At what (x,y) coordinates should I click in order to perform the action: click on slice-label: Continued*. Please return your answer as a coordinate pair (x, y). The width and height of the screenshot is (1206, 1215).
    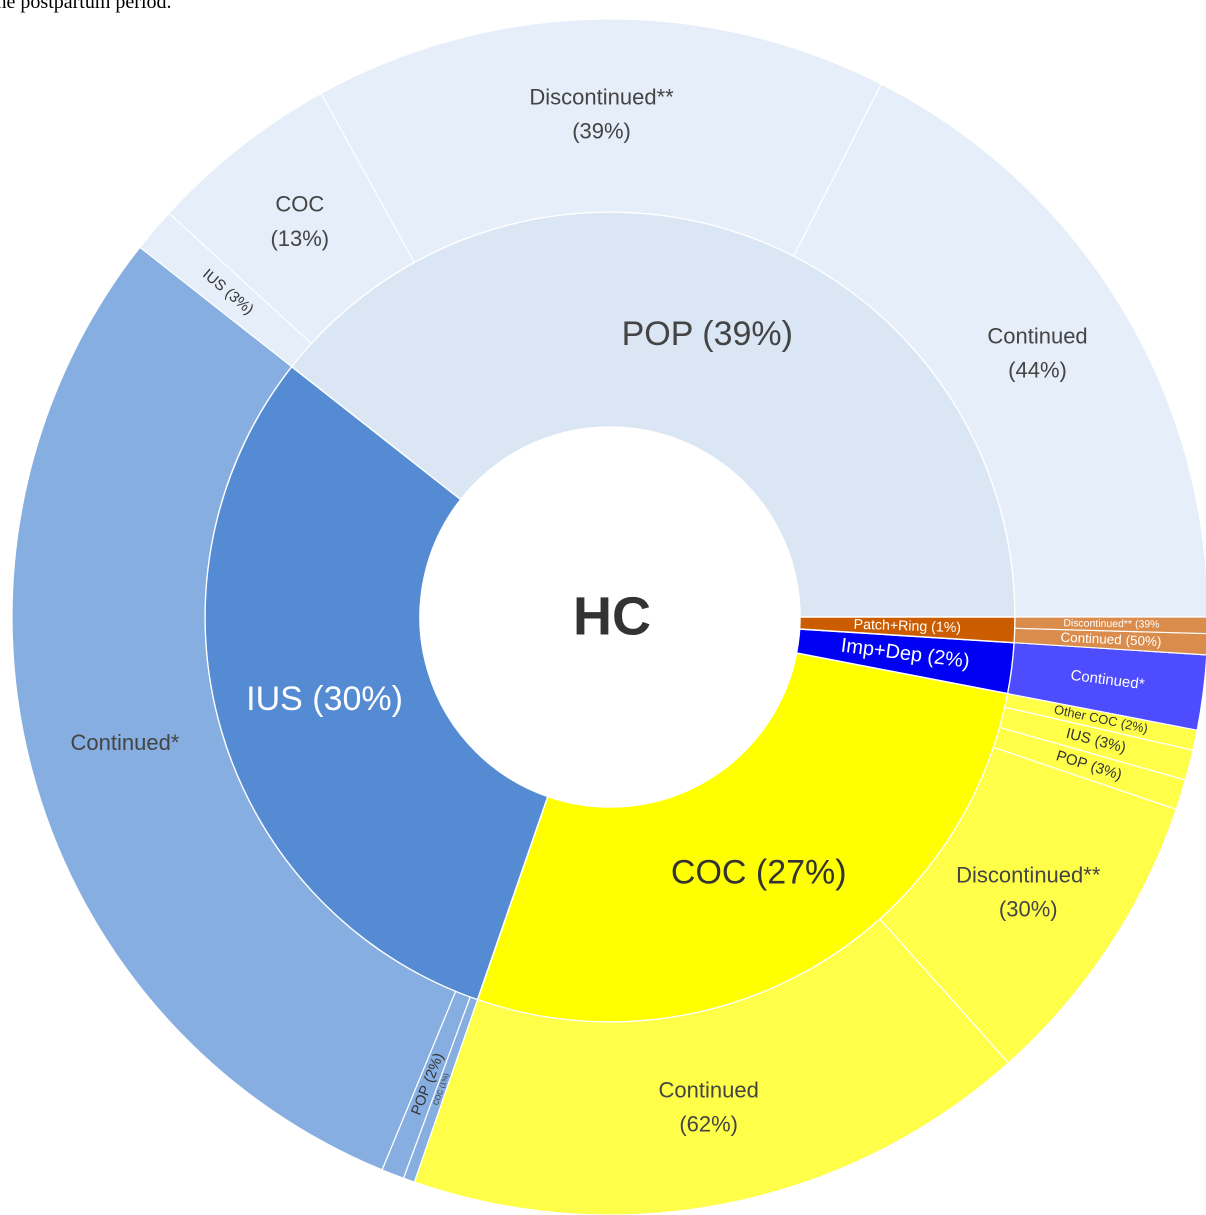
    Looking at the image, I should click on (125, 742).